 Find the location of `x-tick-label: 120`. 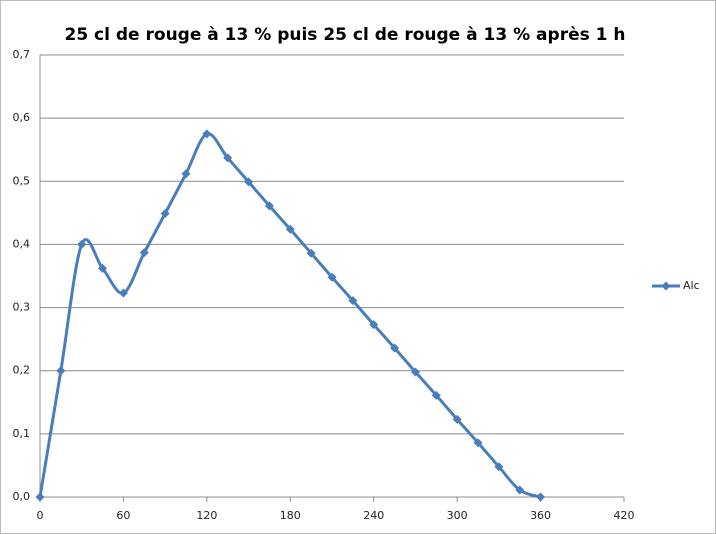

x-tick-label: 120 is located at coordinates (206, 515).